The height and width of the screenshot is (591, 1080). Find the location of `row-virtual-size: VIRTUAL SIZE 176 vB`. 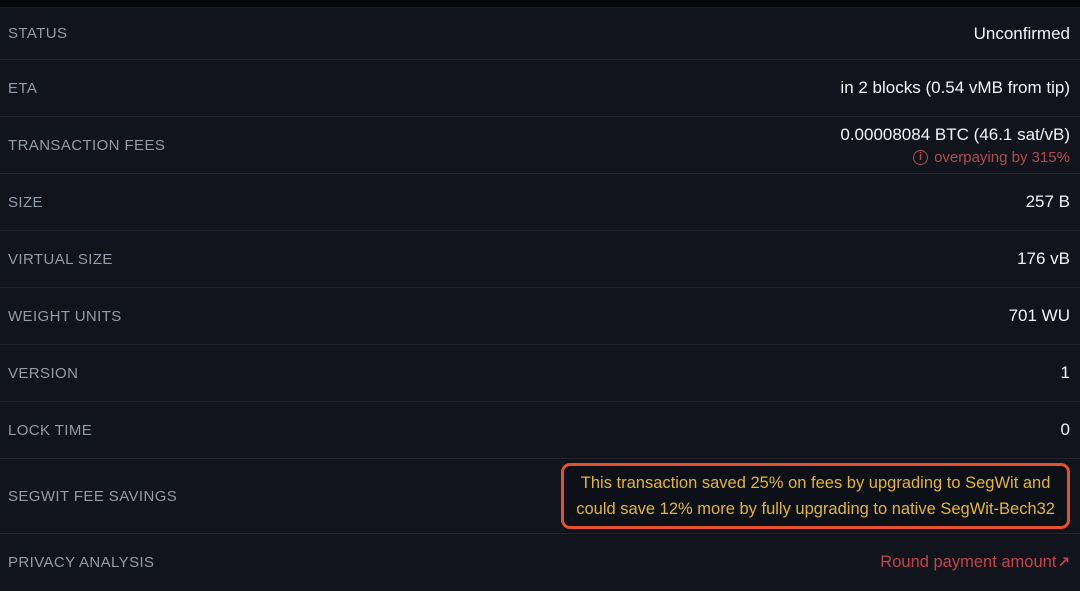

row-virtual-size: VIRTUAL SIZE 176 vB is located at coordinates (540, 259).